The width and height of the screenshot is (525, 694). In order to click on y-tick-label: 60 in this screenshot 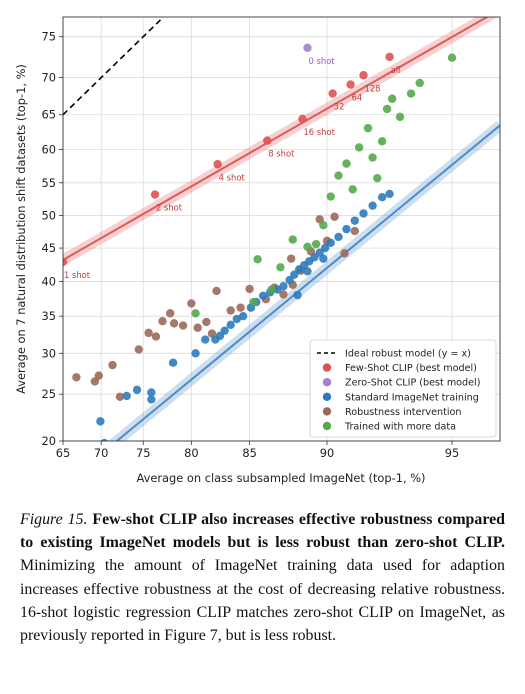, I will do `click(49, 149)`.